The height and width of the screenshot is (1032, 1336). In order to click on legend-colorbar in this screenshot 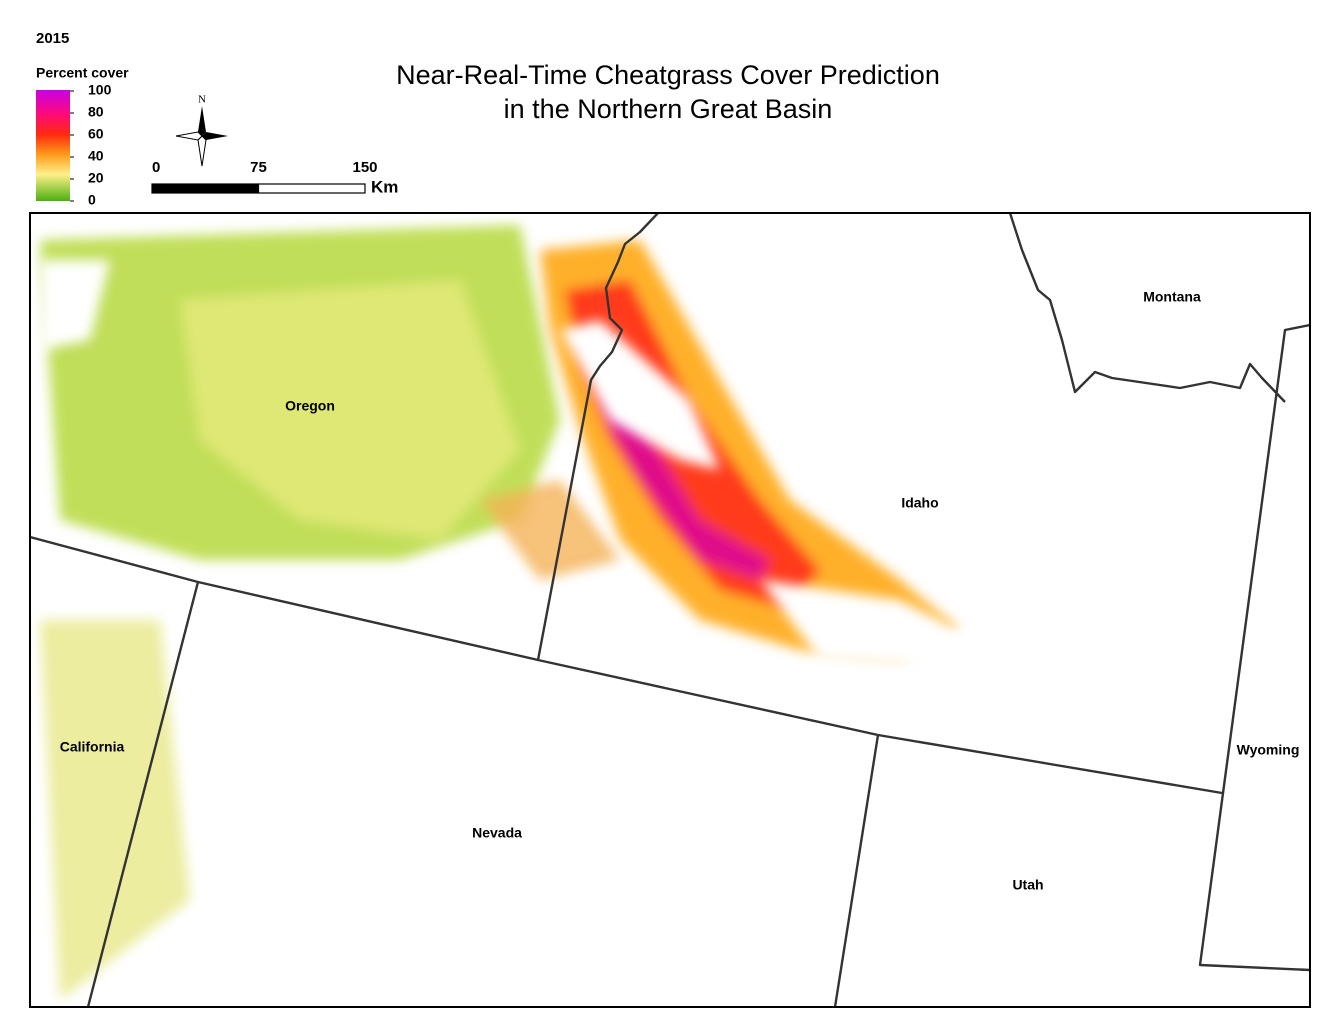, I will do `click(53, 145)`.